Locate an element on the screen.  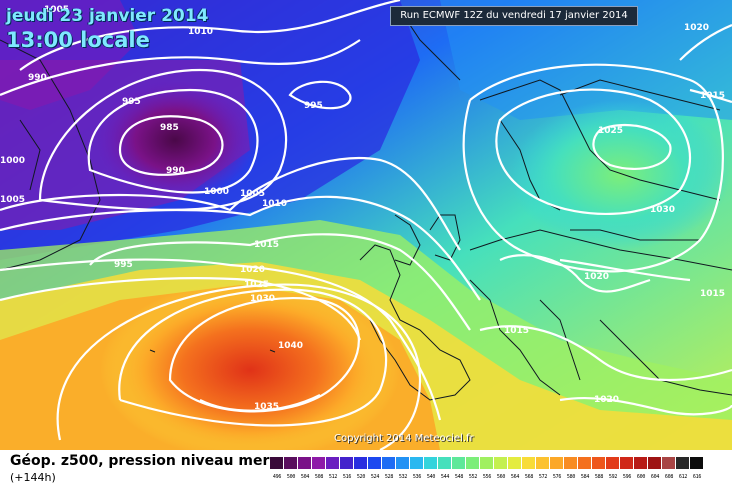
legend-swatch: 520 is located at coordinates (361, 468).